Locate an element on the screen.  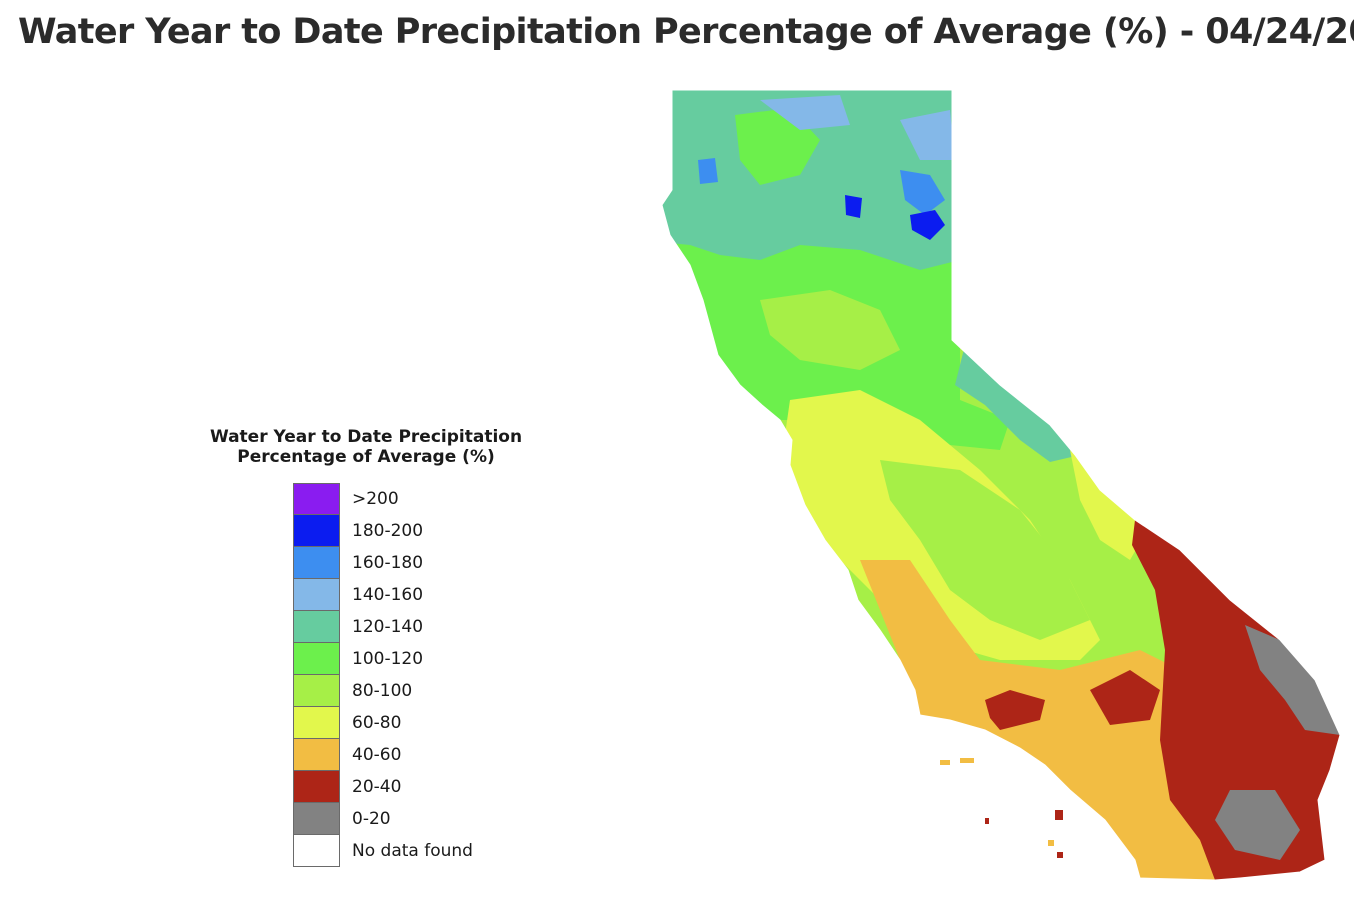
legend-item: 140-160 is located at coordinates (414, 595).